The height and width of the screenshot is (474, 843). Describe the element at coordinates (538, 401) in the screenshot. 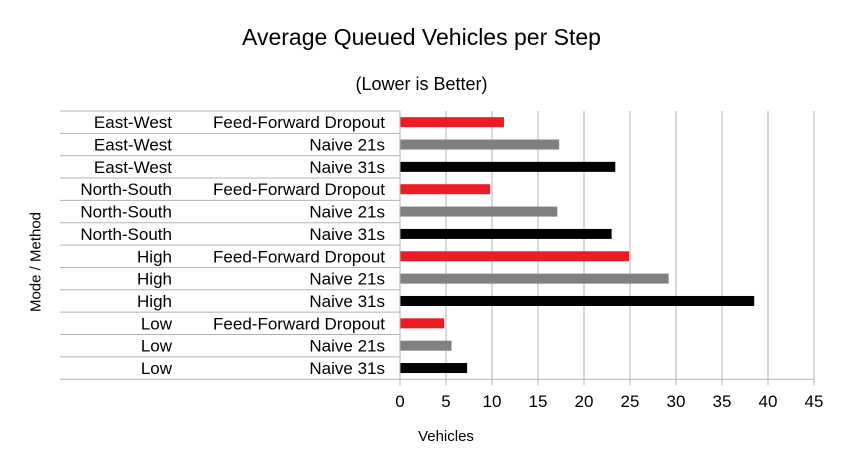

I see `x-tick-label: 15` at that location.